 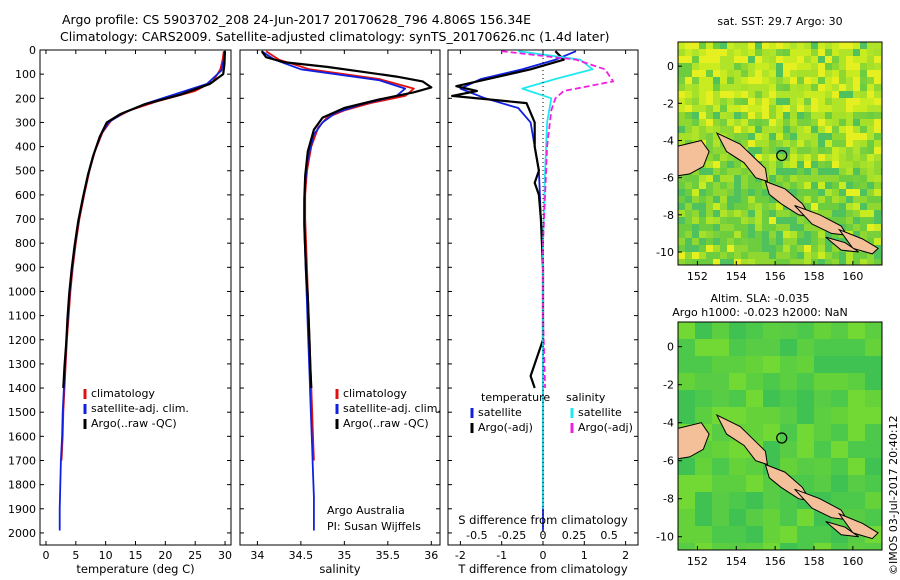 I want to click on temperature-xtick-label: 5, so click(x=75, y=555).